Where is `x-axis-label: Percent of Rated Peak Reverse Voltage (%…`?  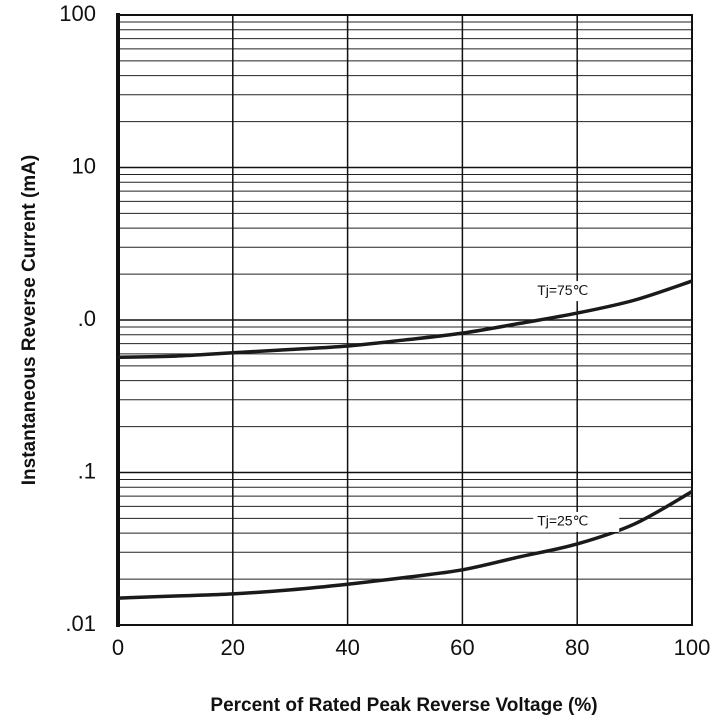
x-axis-label: Percent of Rated Peak Reverse Voltage (%… is located at coordinates (403, 705).